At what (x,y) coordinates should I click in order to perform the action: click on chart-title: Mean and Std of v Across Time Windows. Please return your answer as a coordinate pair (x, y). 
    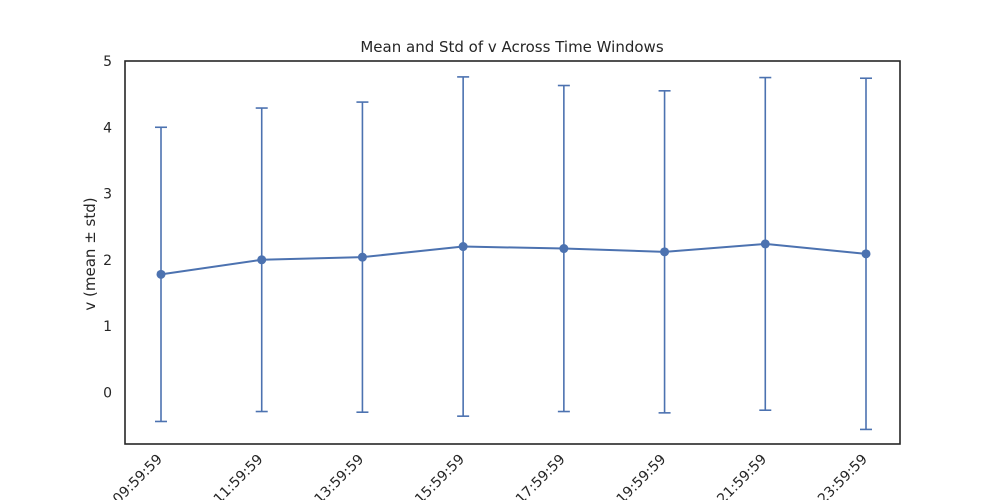
    Looking at the image, I should click on (511, 47).